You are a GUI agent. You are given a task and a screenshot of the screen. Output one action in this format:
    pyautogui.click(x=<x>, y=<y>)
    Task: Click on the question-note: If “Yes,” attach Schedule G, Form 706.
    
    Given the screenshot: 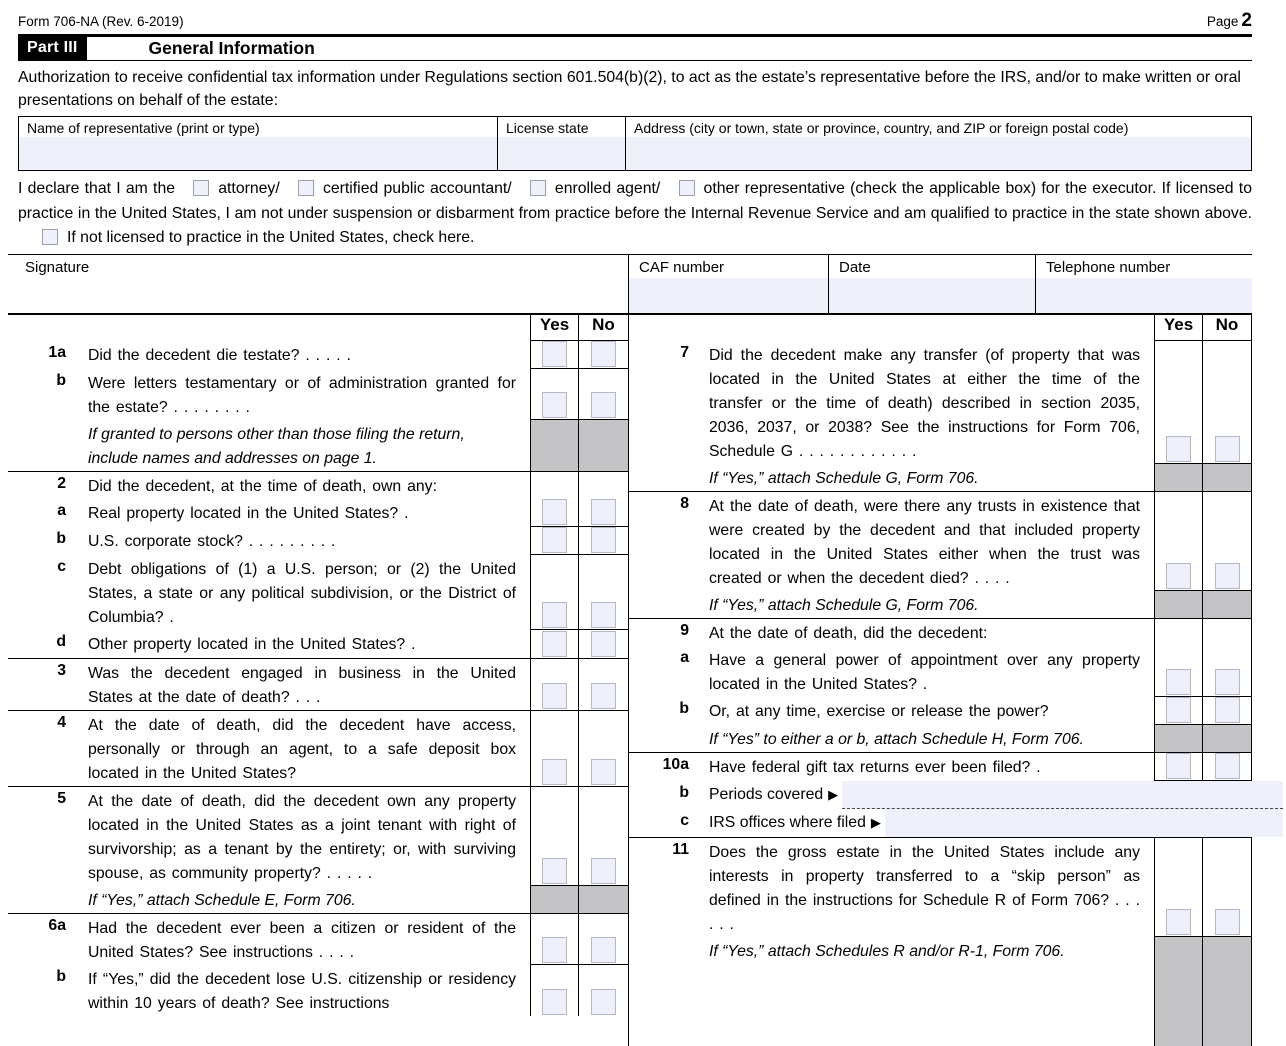 What is the action you would take?
    pyautogui.click(x=844, y=478)
    